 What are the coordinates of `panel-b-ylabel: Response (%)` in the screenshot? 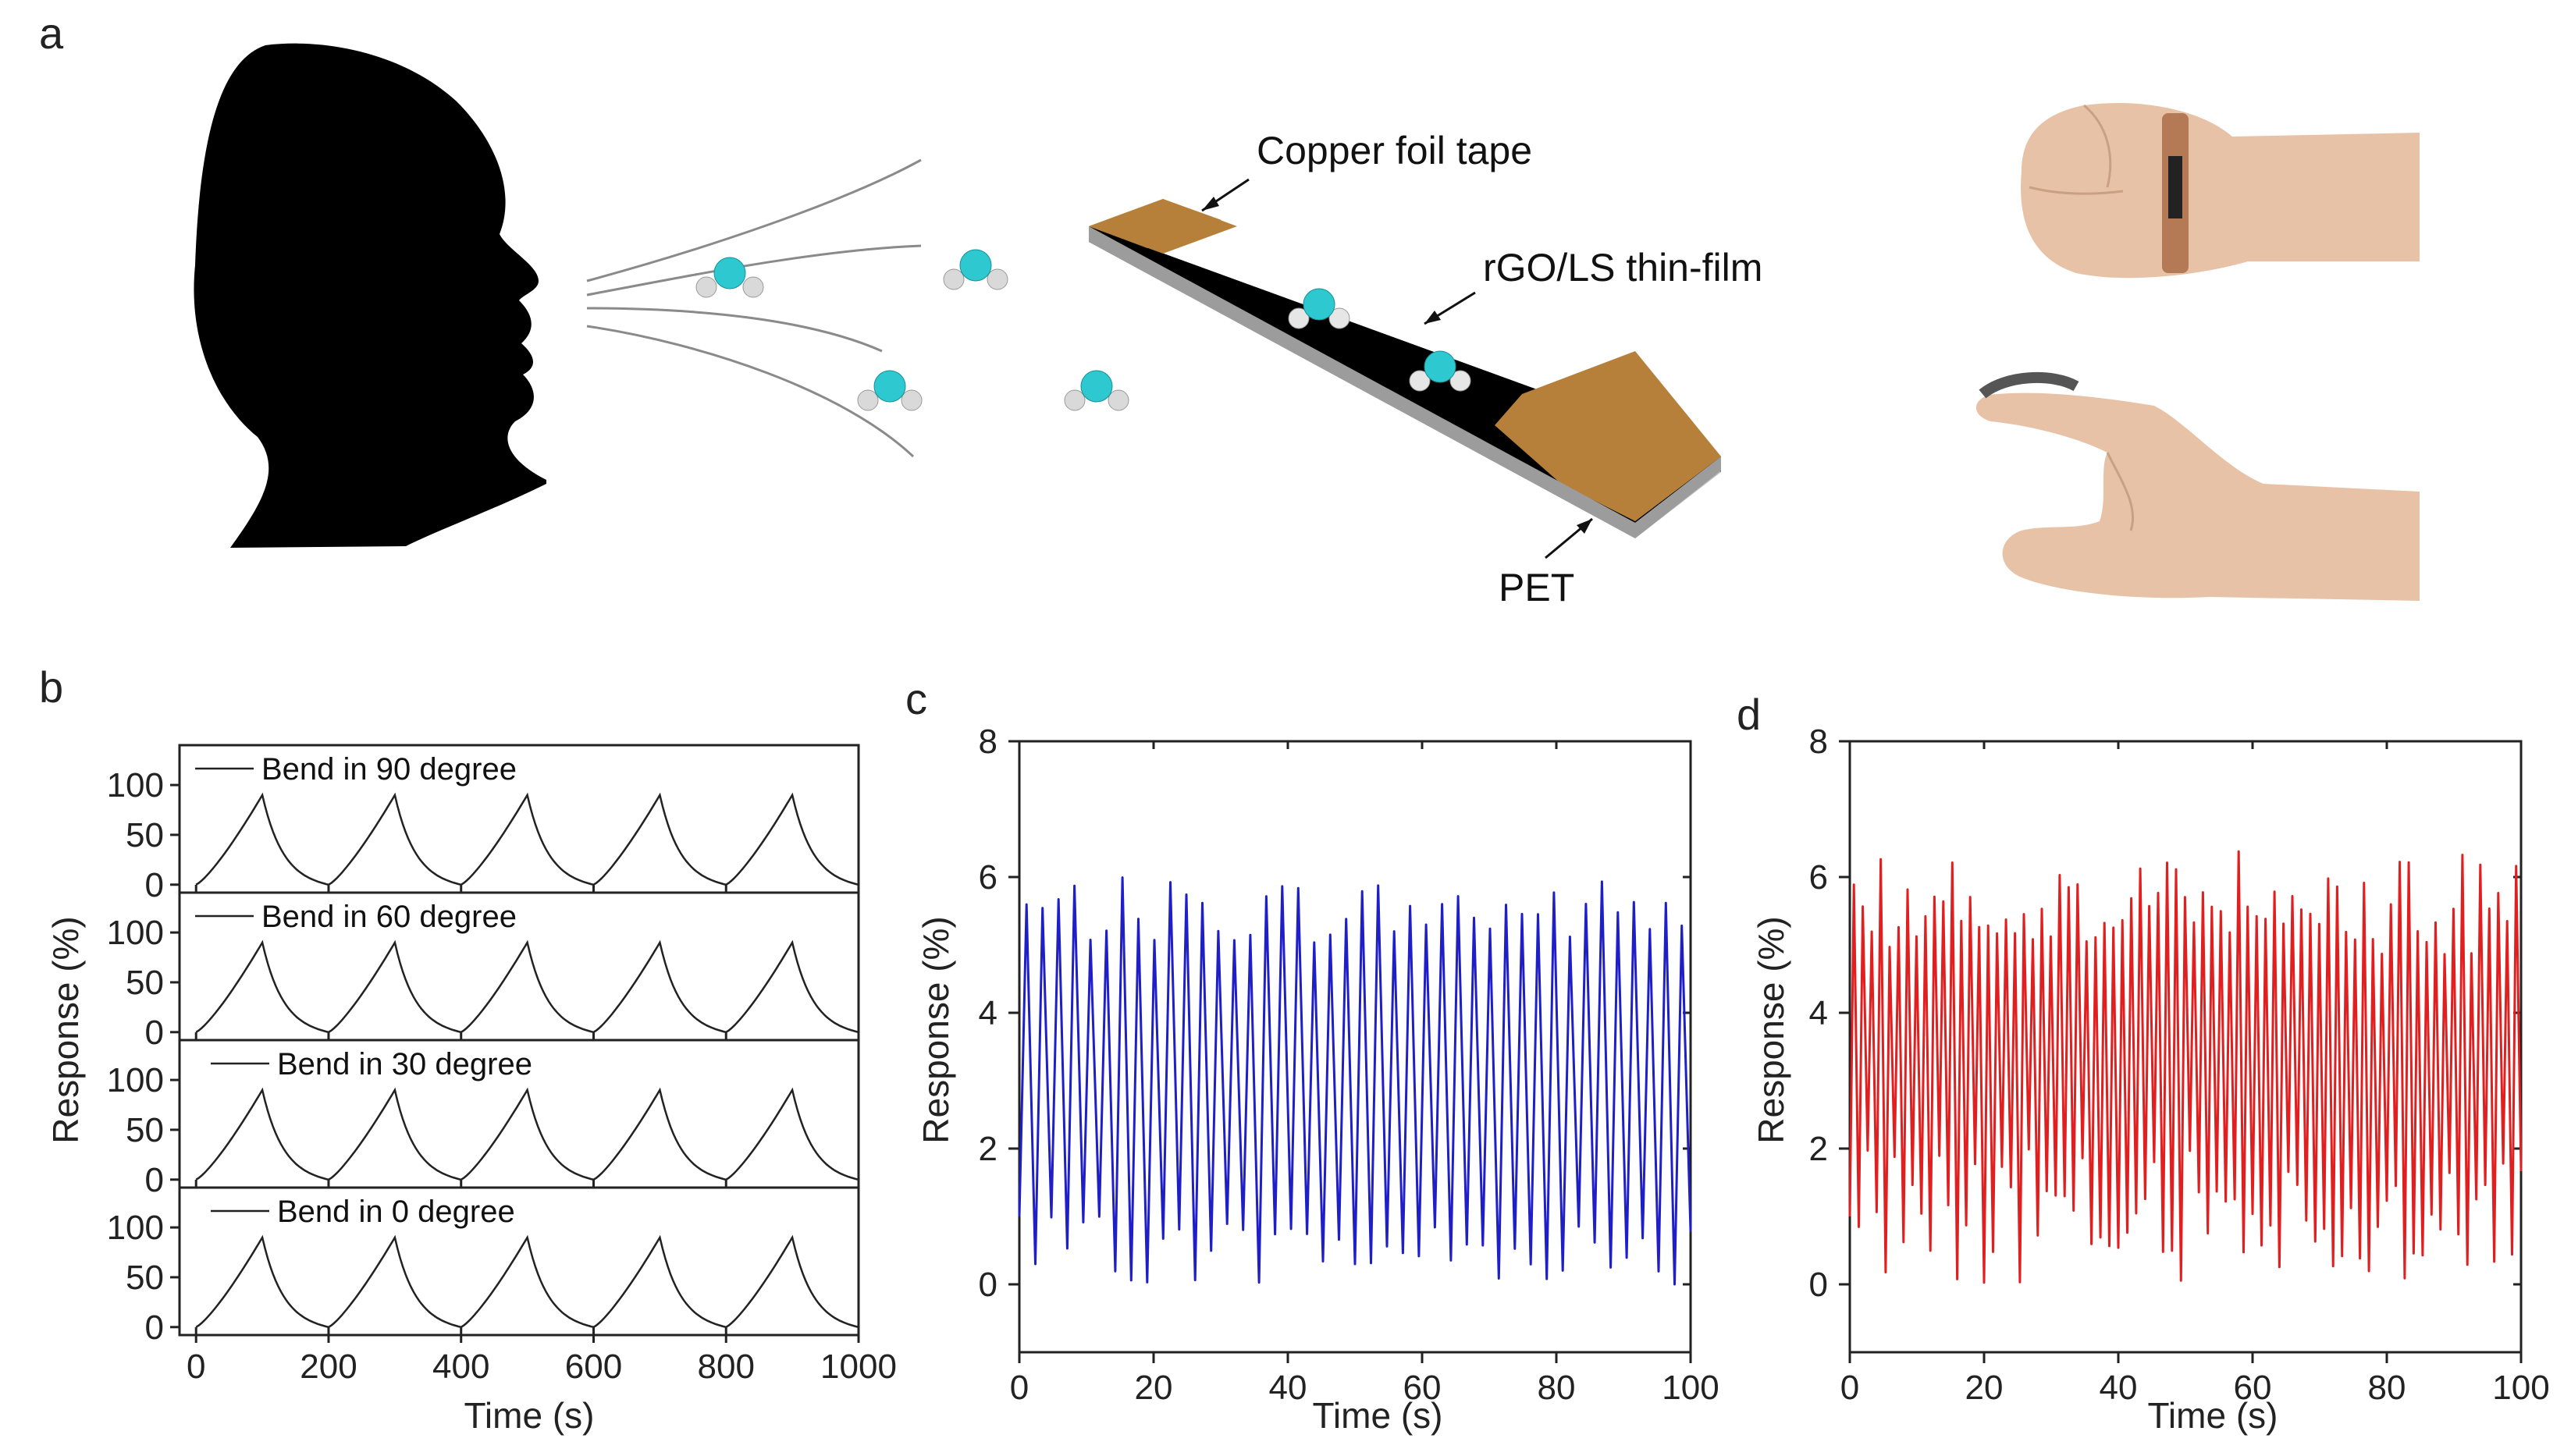 It's located at (65, 1029).